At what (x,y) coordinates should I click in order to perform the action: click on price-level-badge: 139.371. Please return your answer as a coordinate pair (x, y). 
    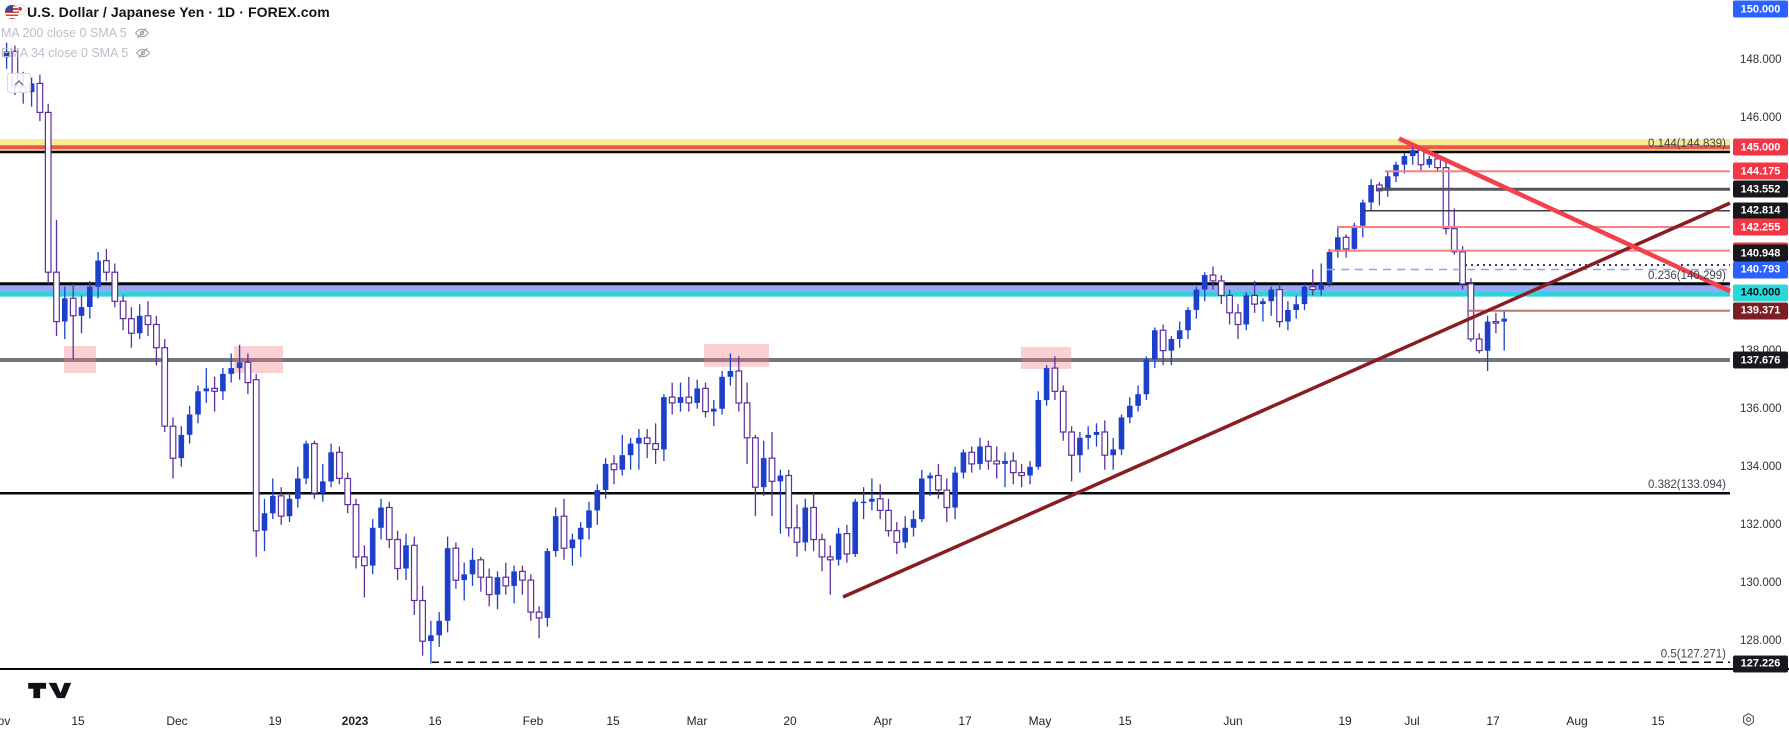
    Looking at the image, I should click on (1760, 311).